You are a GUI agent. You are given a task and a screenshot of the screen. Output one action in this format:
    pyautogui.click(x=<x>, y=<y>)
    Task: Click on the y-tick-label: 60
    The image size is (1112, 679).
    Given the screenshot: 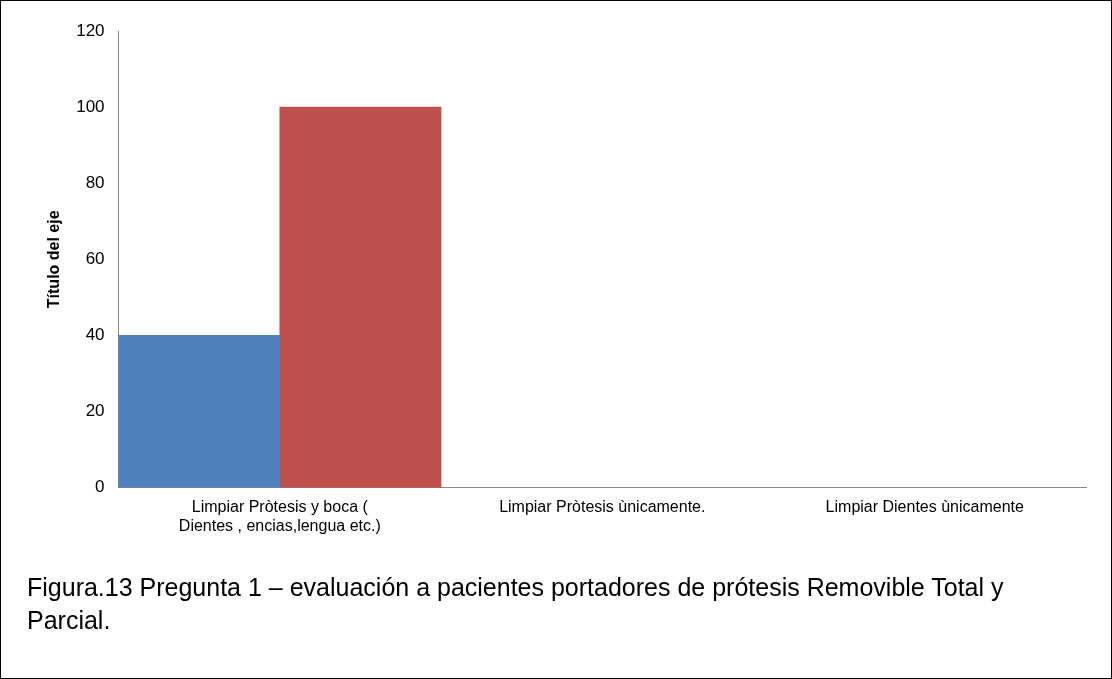 What is the action you would take?
    pyautogui.click(x=95, y=258)
    